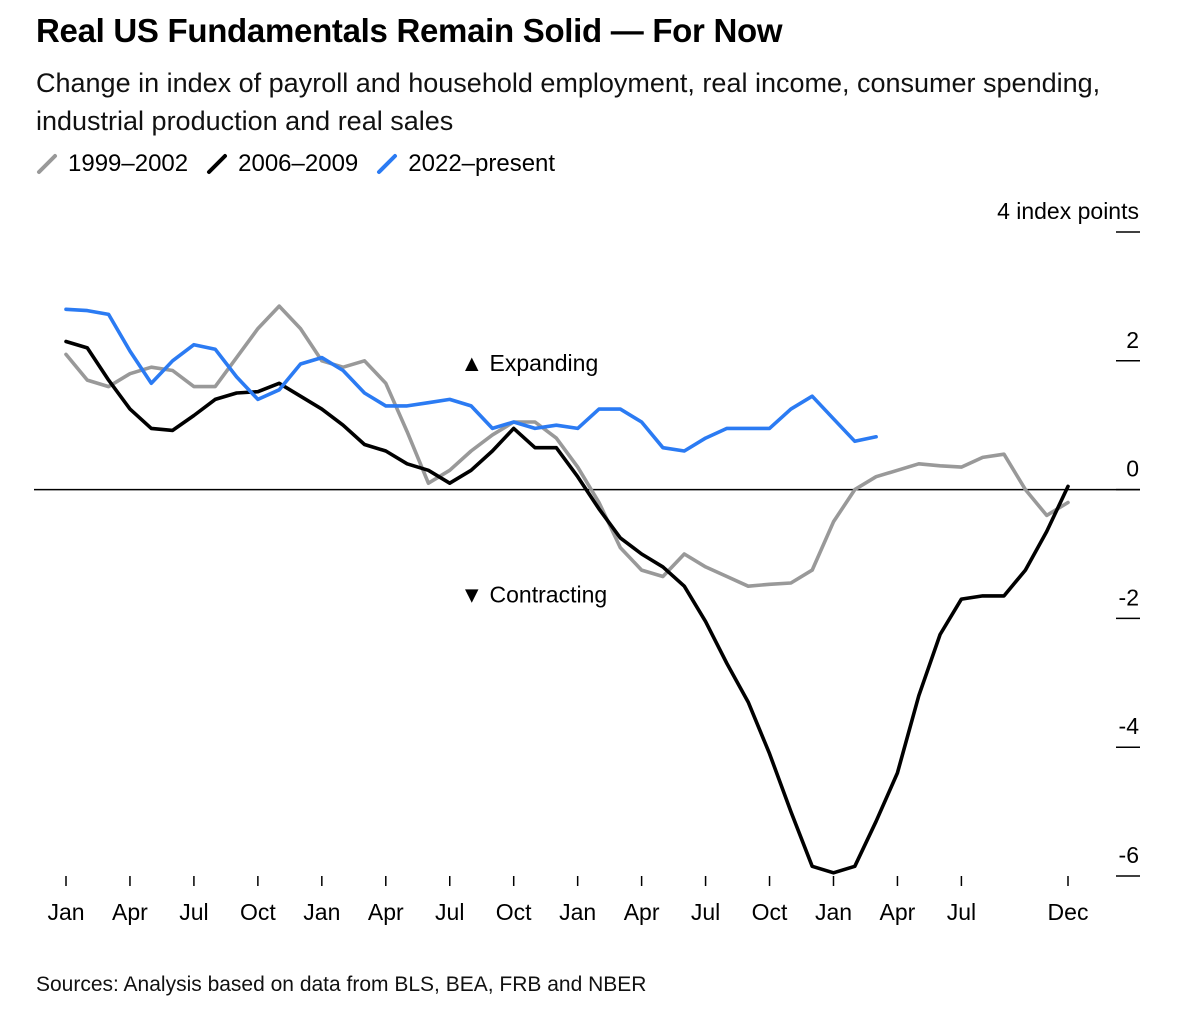  I want to click on legend-swatch-2006-2009, so click(217, 164).